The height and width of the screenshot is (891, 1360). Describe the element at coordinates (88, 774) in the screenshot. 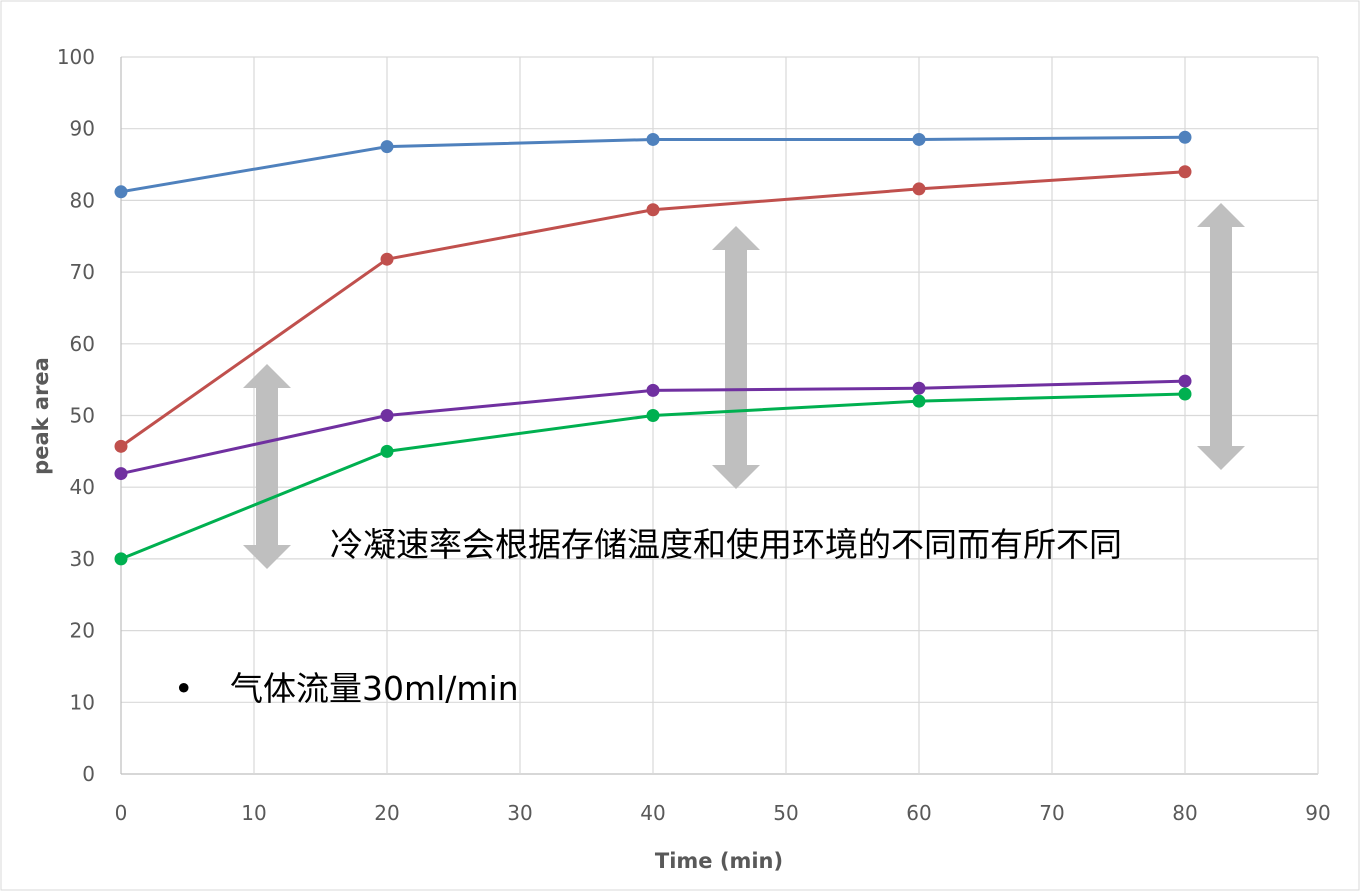

I see `y-tick-label: 0` at that location.